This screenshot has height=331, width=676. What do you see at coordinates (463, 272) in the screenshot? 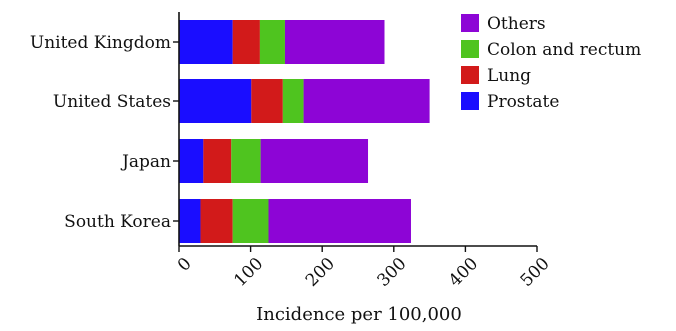
I see `x-tick-label-400: 400` at bounding box center [463, 272].